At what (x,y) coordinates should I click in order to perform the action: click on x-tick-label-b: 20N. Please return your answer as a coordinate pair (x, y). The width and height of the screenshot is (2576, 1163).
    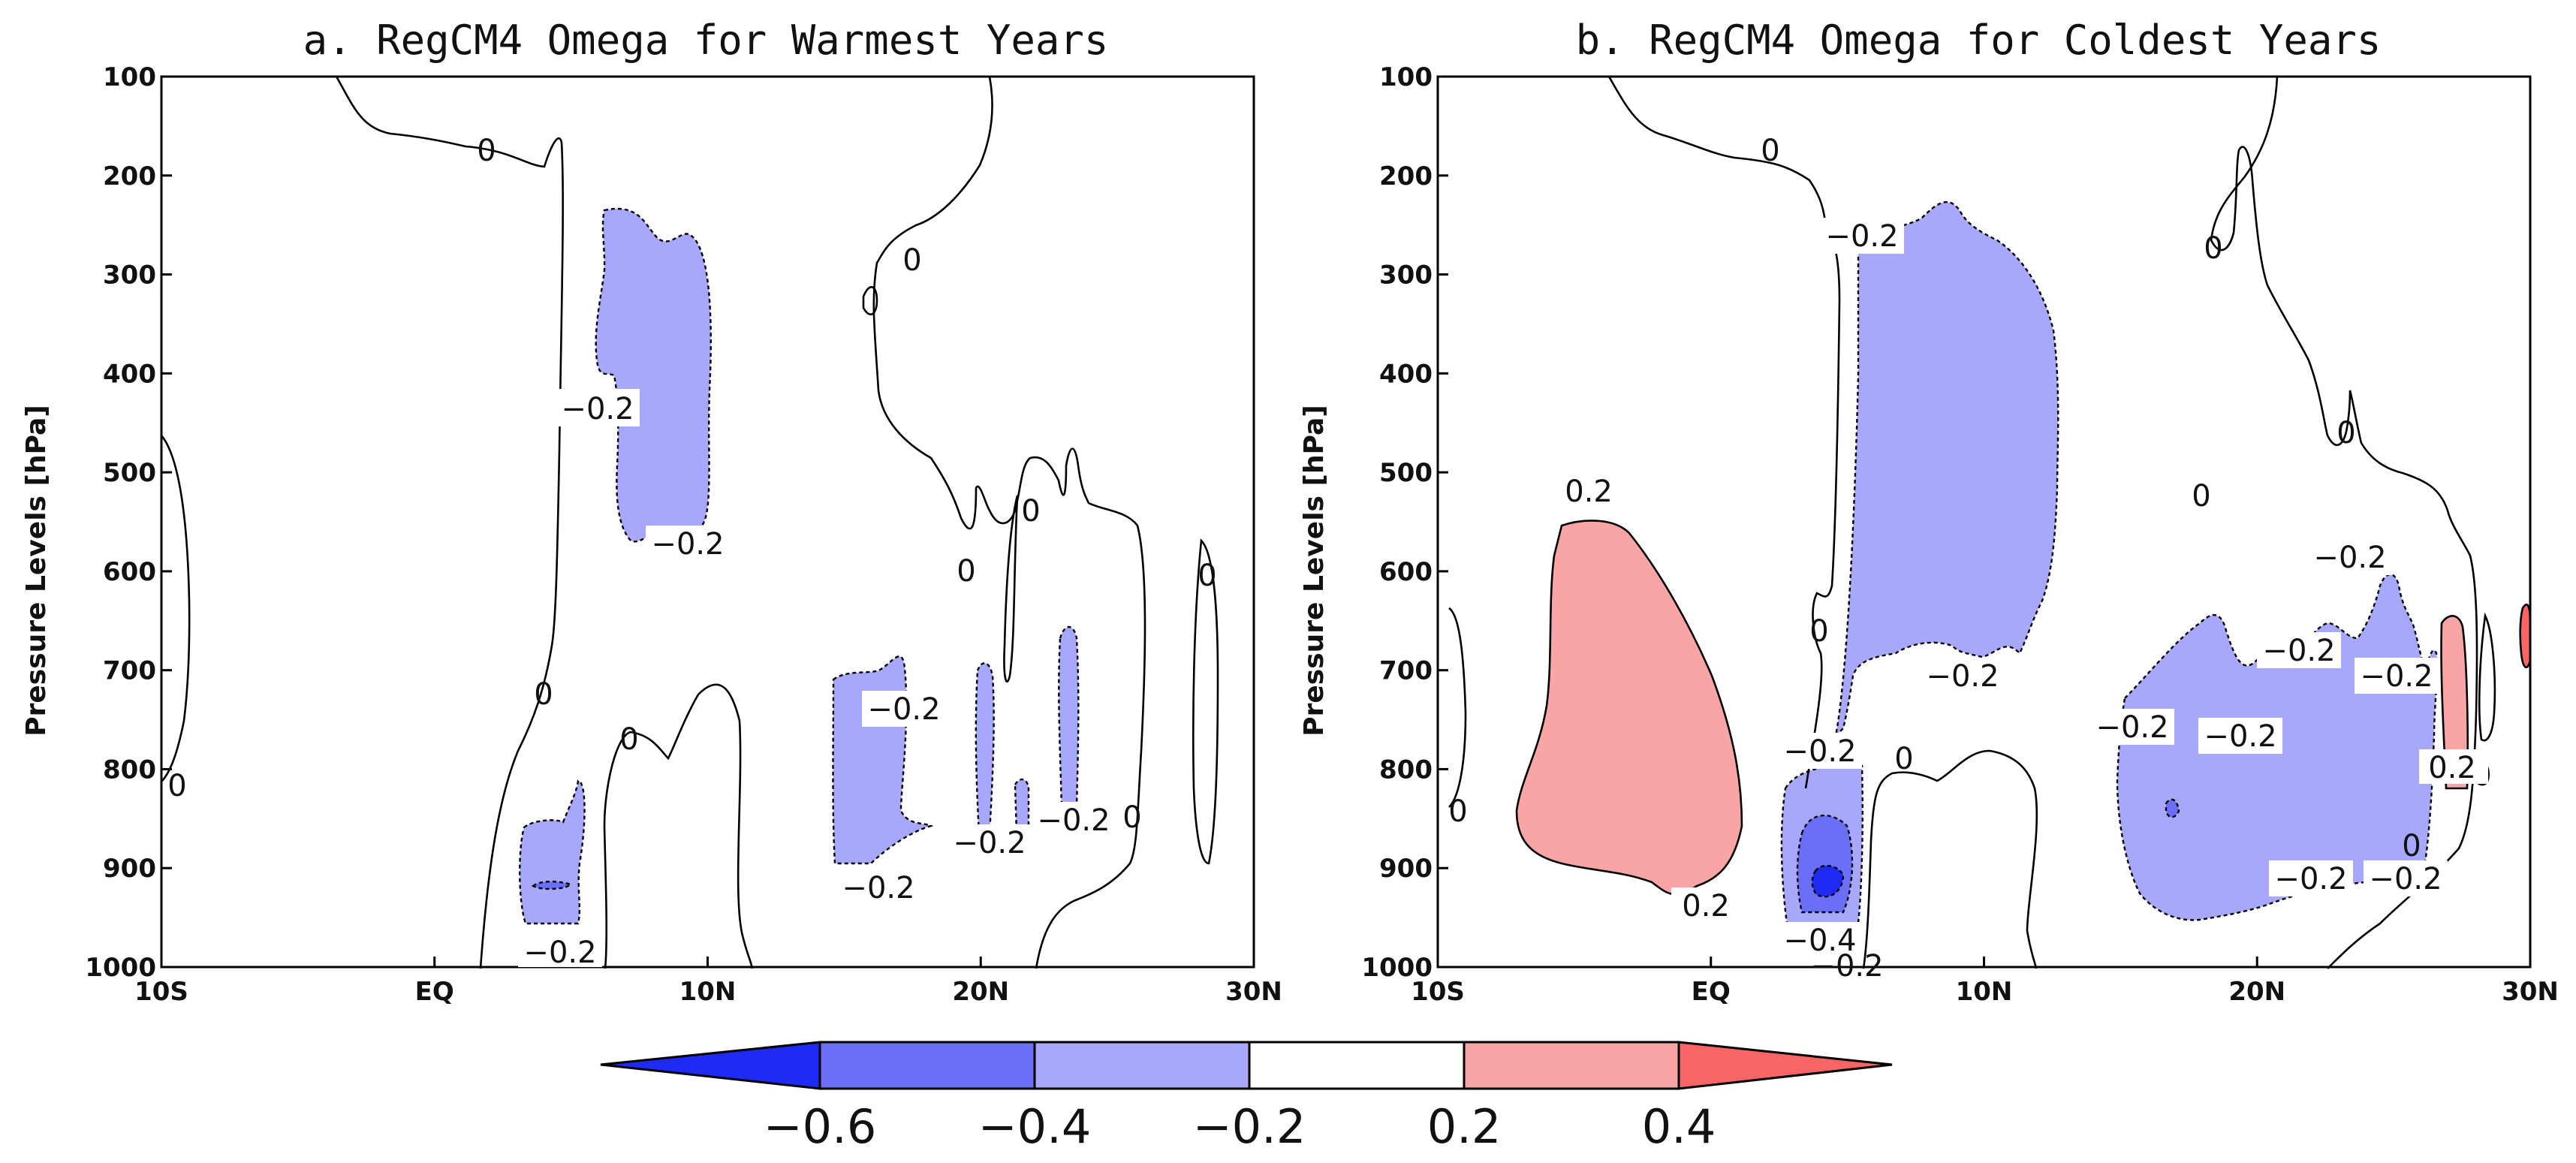
    Looking at the image, I should click on (2256, 992).